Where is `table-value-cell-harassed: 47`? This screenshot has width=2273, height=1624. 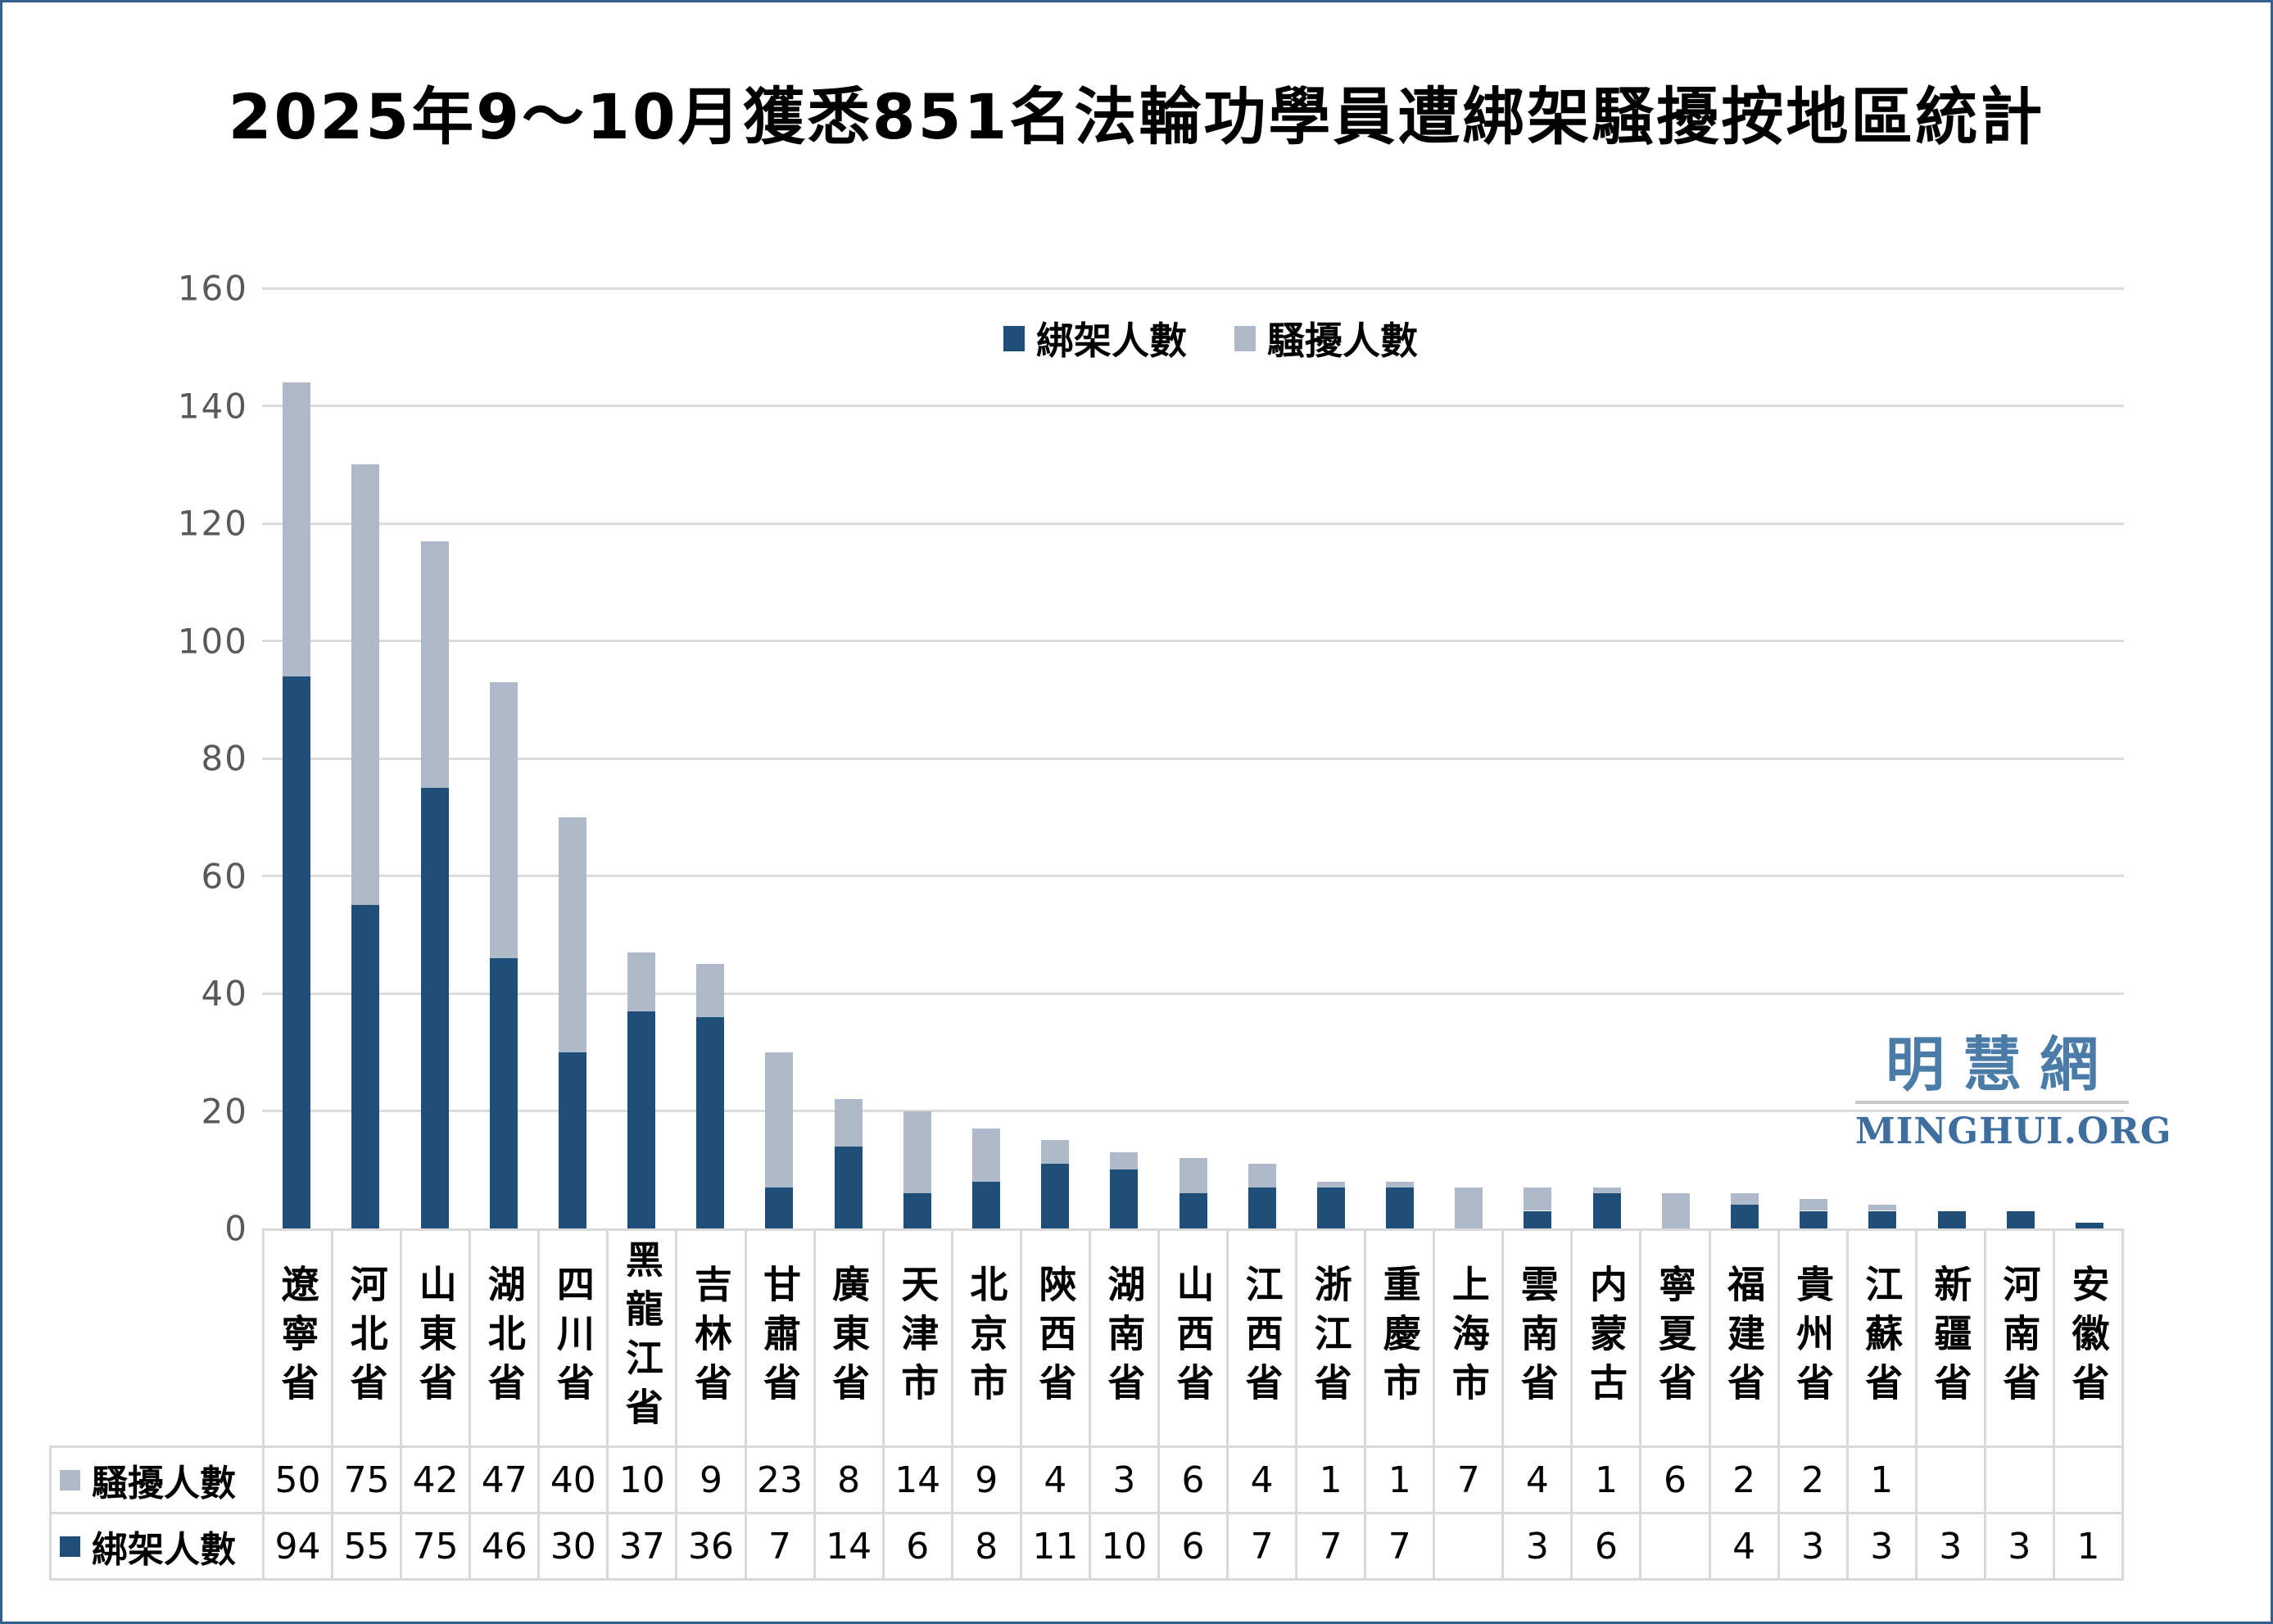 table-value-cell-harassed: 47 is located at coordinates (504, 1480).